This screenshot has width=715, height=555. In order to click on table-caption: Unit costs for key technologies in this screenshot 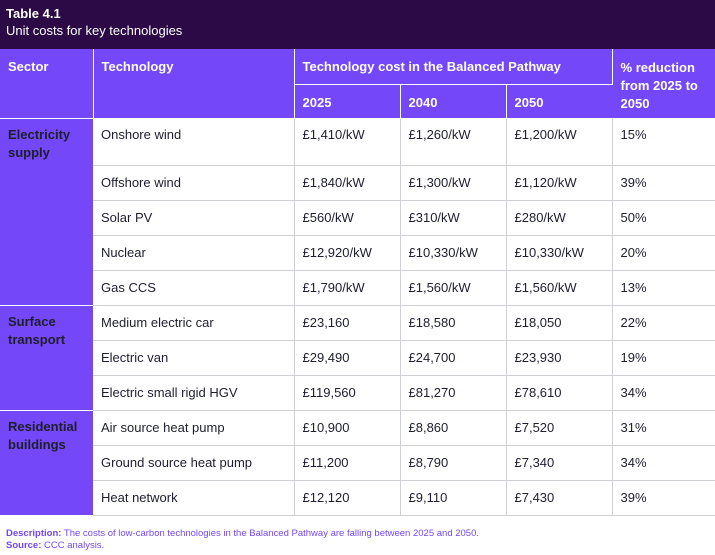, I will do `click(94, 30)`.